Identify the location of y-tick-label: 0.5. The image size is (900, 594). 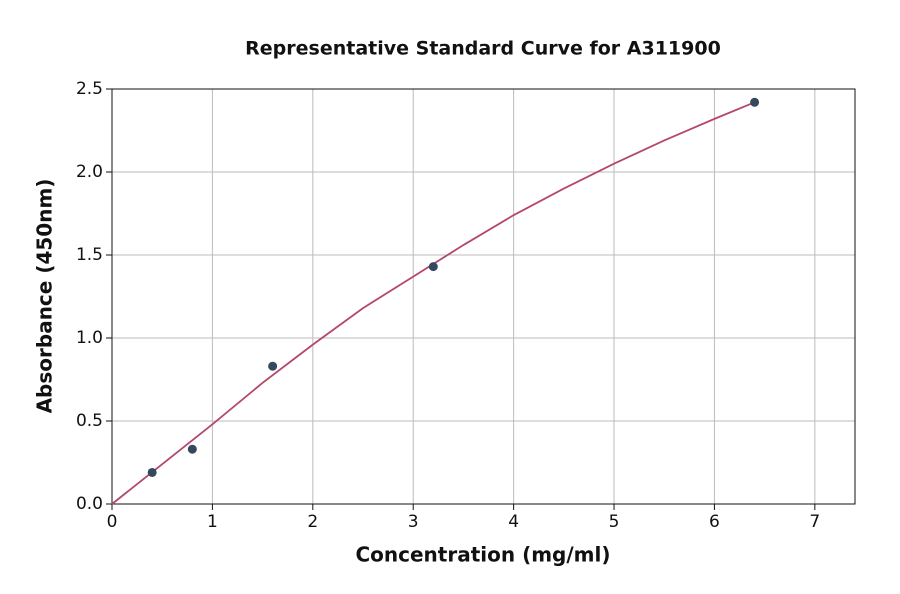
(89, 421).